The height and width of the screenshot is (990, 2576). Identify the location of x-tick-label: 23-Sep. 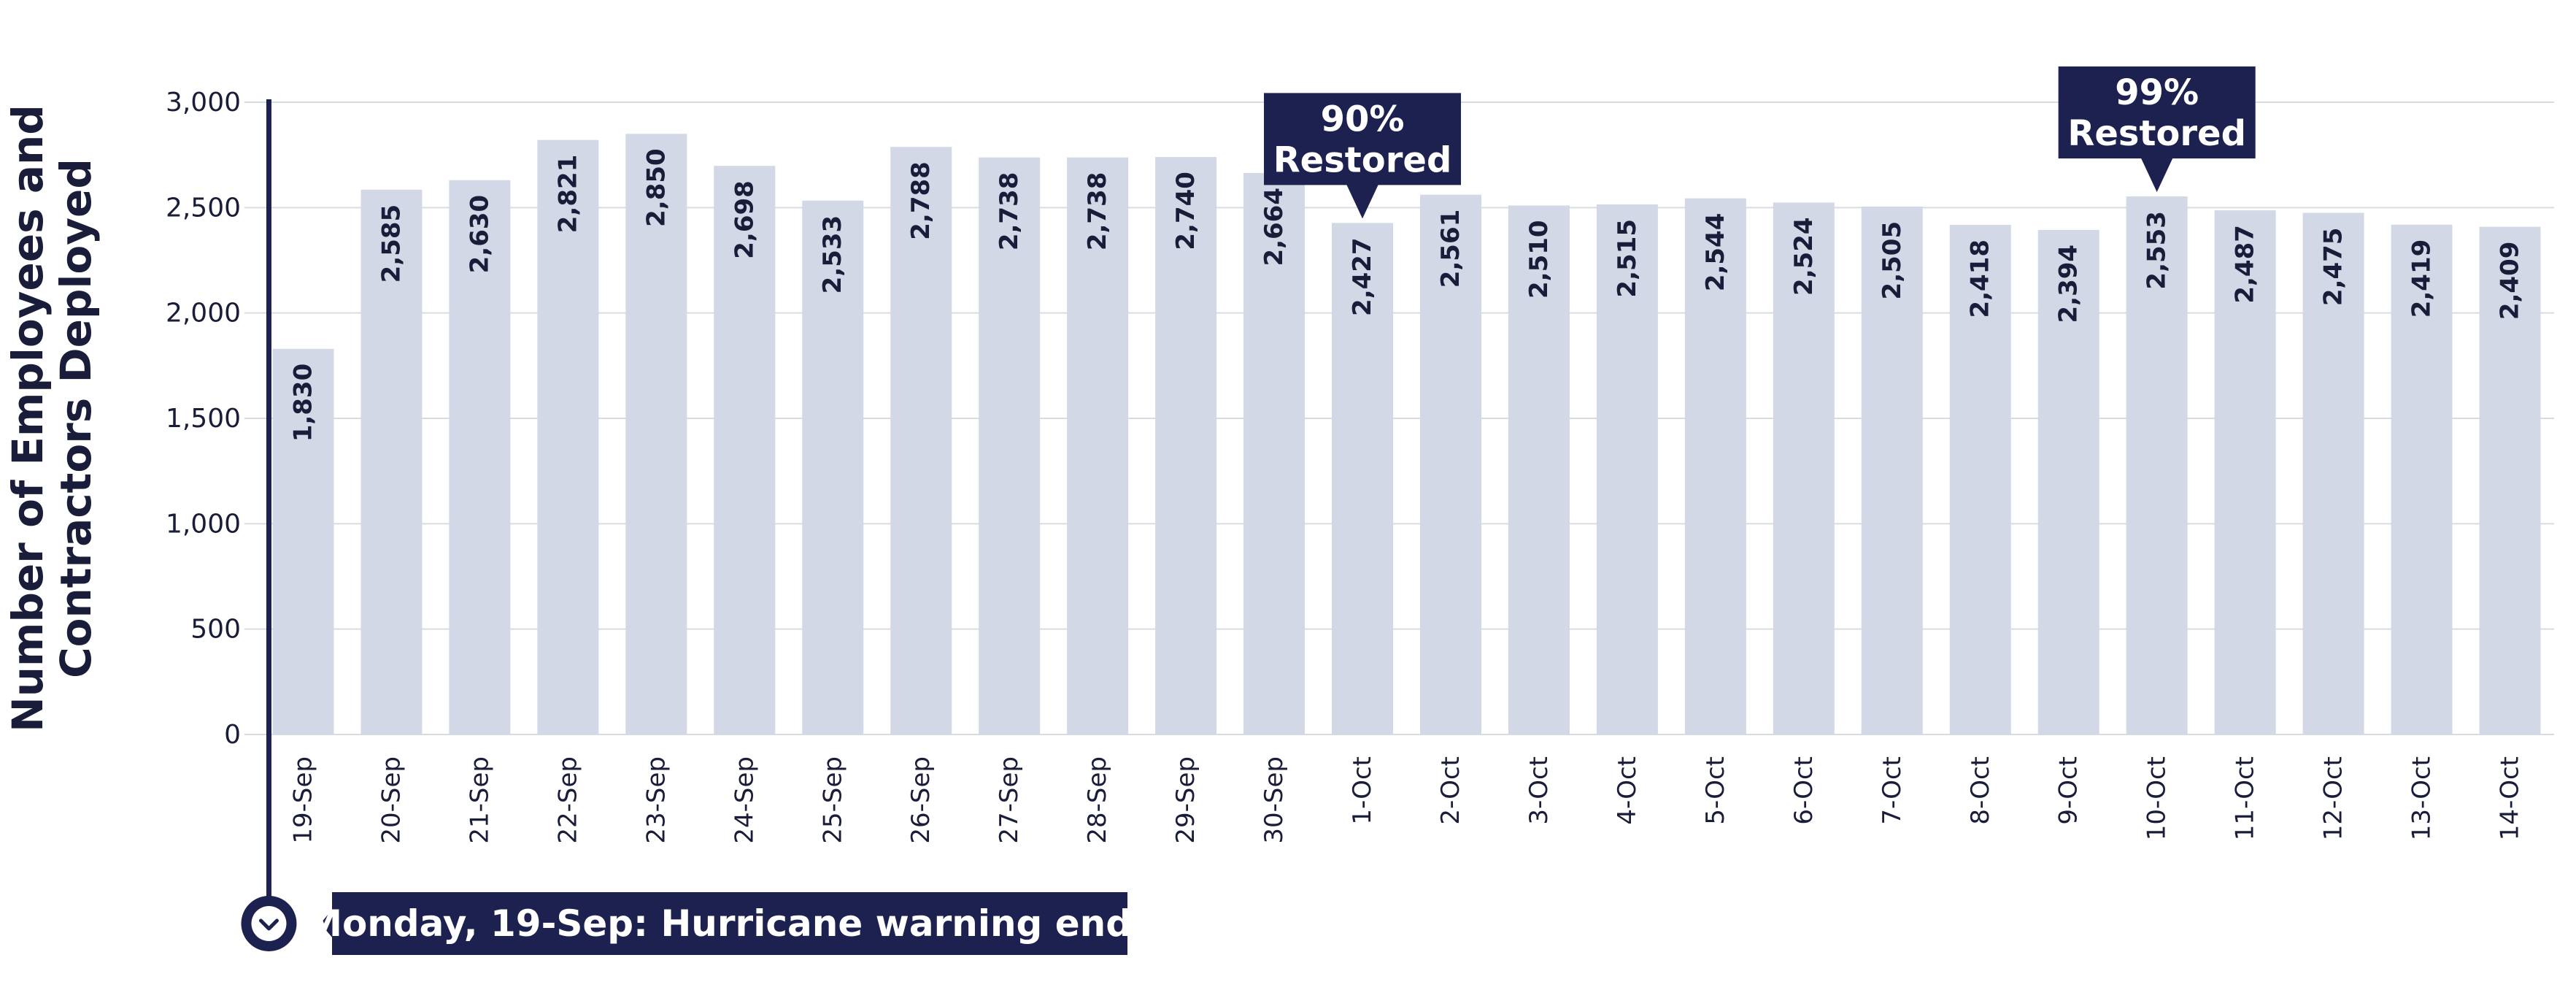
(656, 800).